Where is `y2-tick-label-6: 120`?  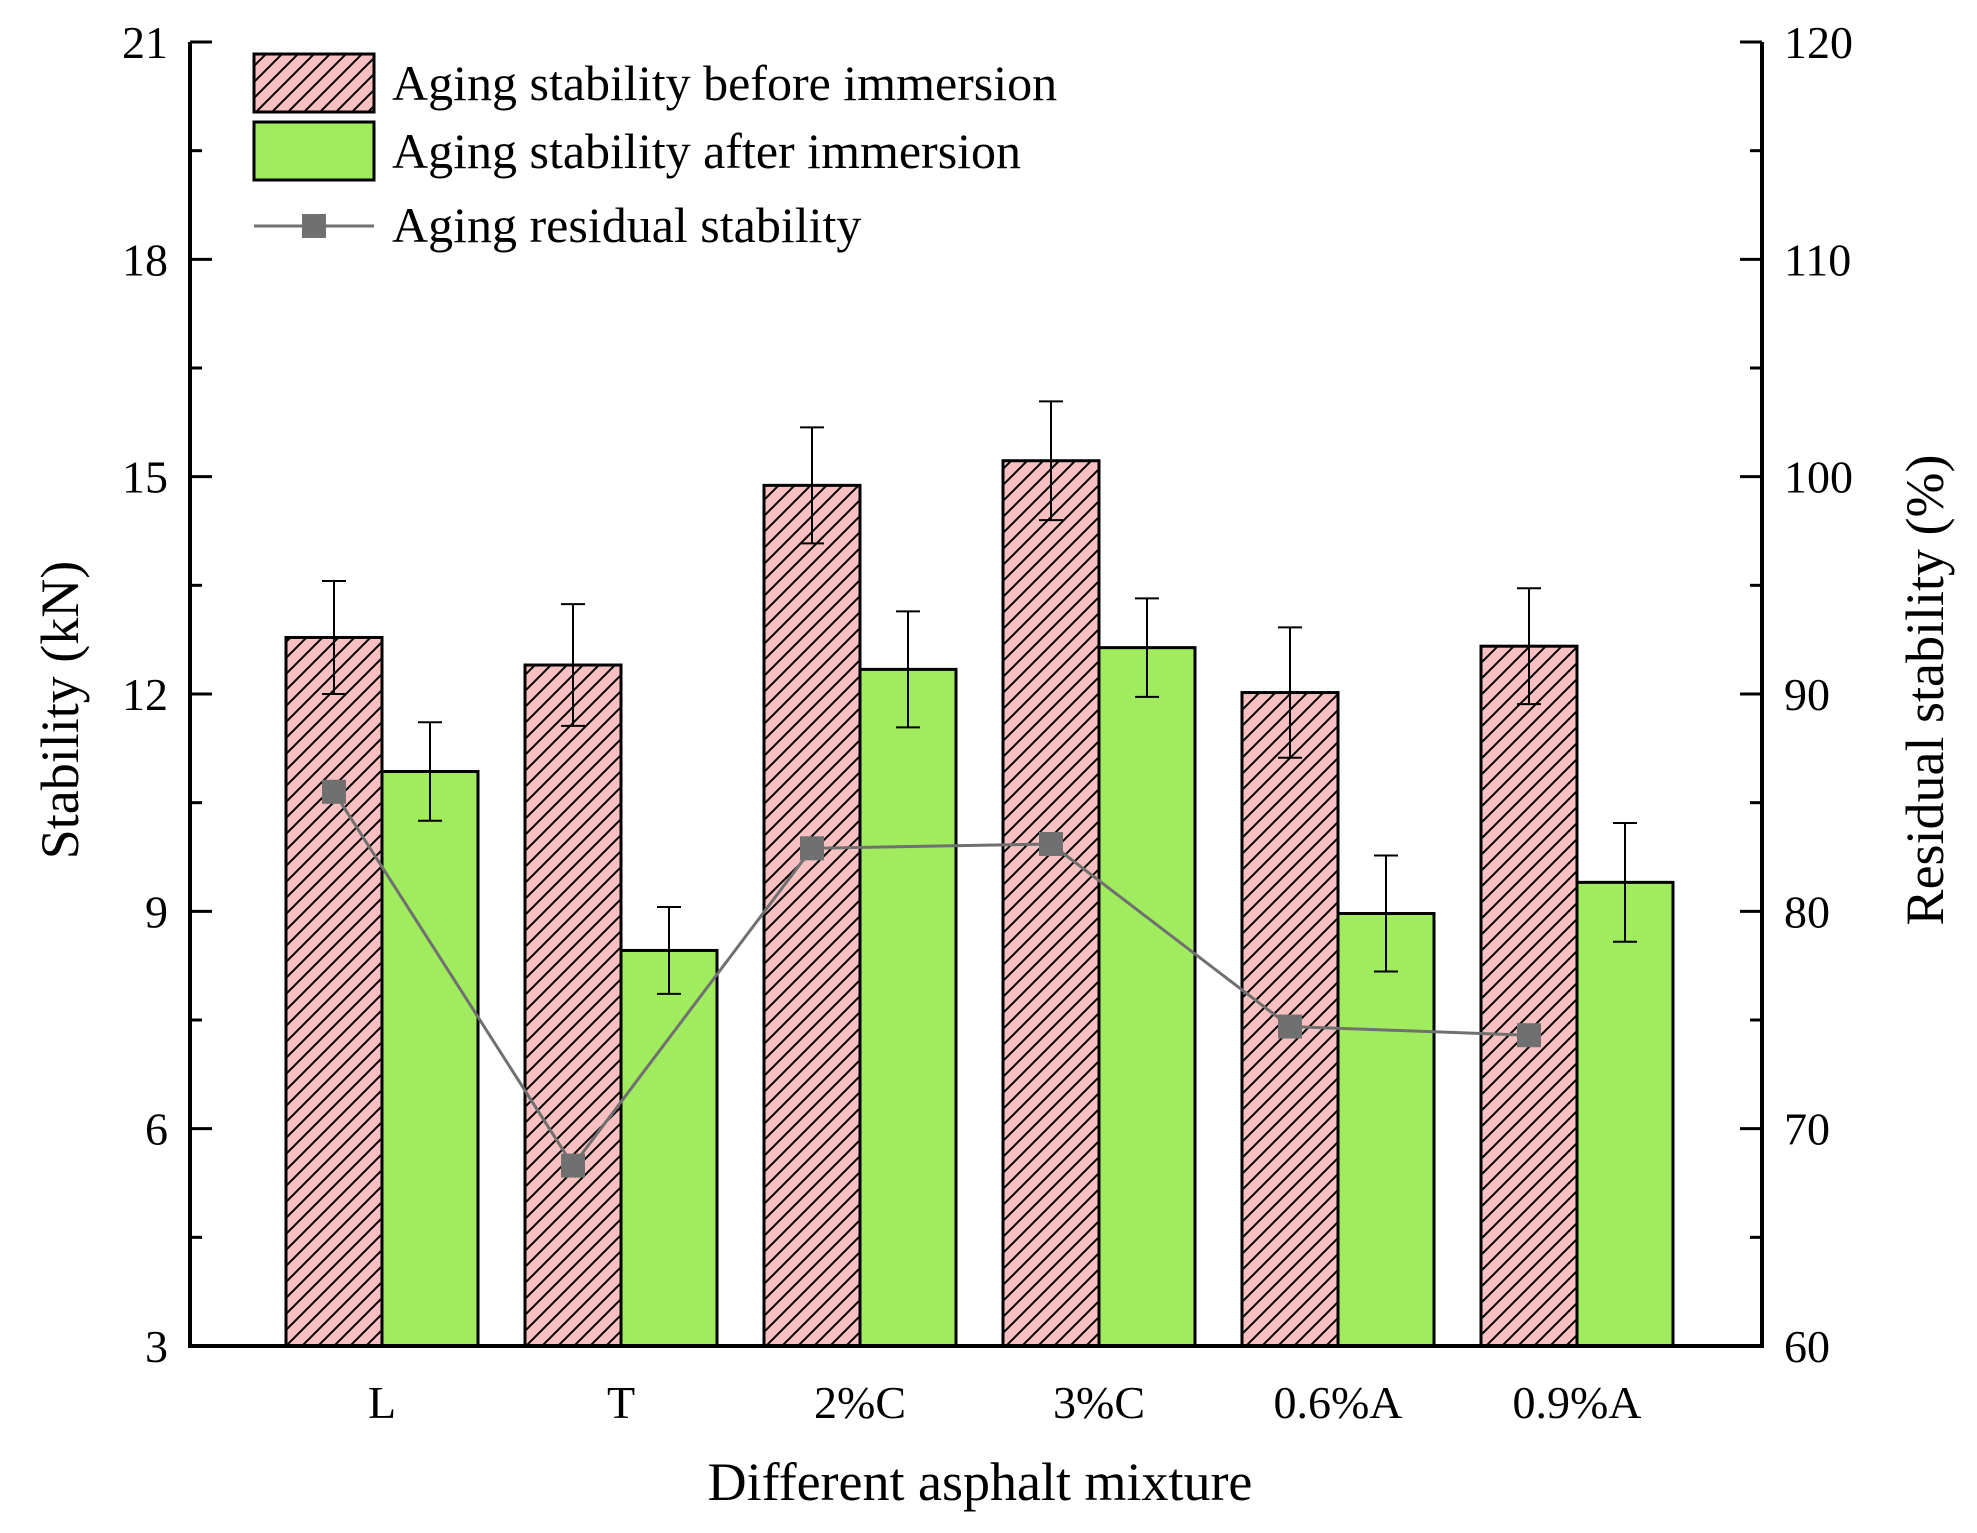 y2-tick-label-6: 120 is located at coordinates (1818, 42).